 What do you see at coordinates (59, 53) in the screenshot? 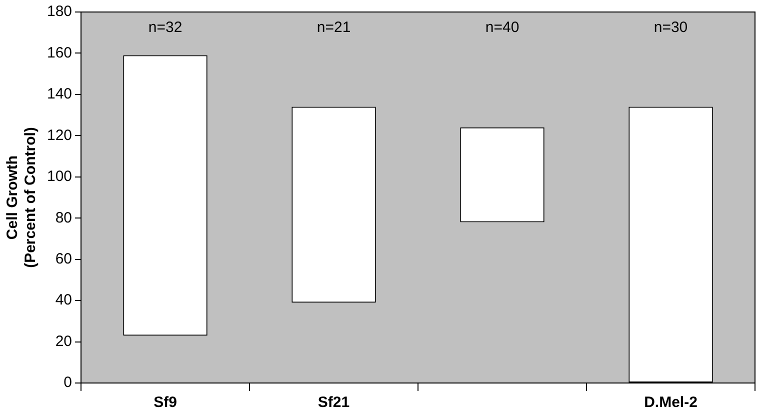
I see `y-tick-label: 160` at bounding box center [59, 53].